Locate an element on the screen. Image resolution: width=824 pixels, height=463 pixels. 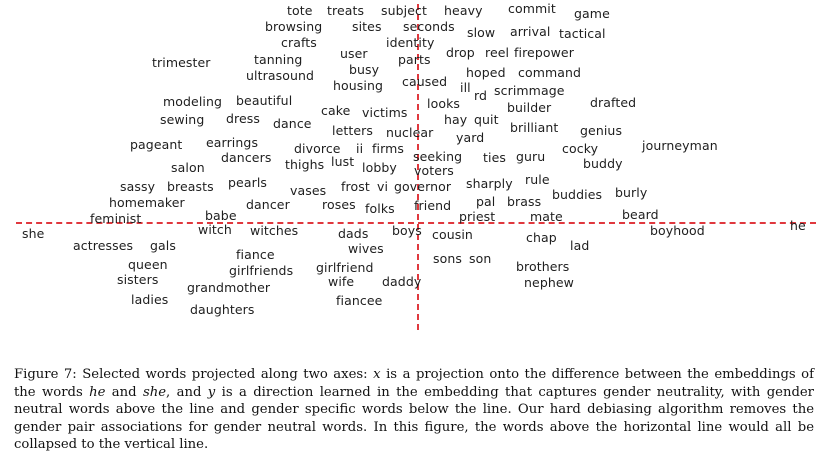
word-label: girlfriend is located at coordinates (345, 267).